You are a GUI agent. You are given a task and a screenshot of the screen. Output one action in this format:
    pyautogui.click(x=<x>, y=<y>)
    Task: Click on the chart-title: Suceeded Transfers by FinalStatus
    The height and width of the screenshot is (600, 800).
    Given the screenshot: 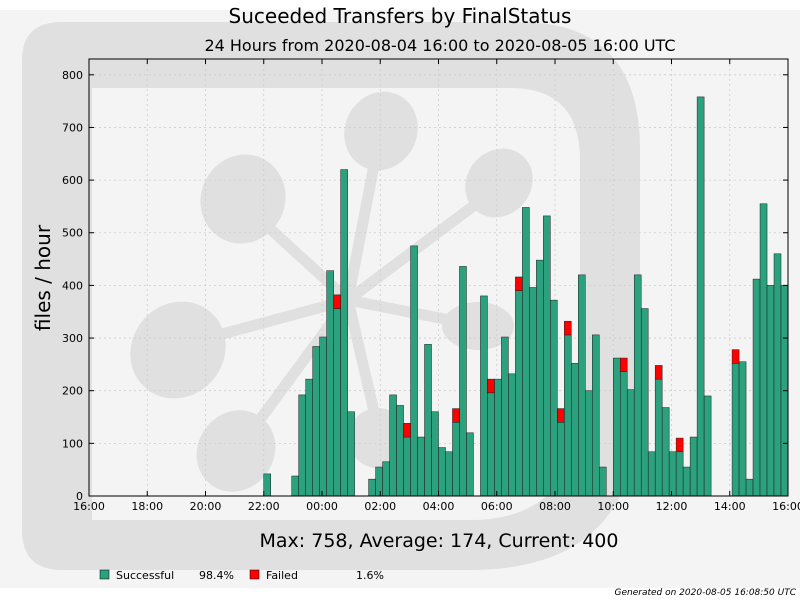 What is the action you would take?
    pyautogui.click(x=400, y=16)
    